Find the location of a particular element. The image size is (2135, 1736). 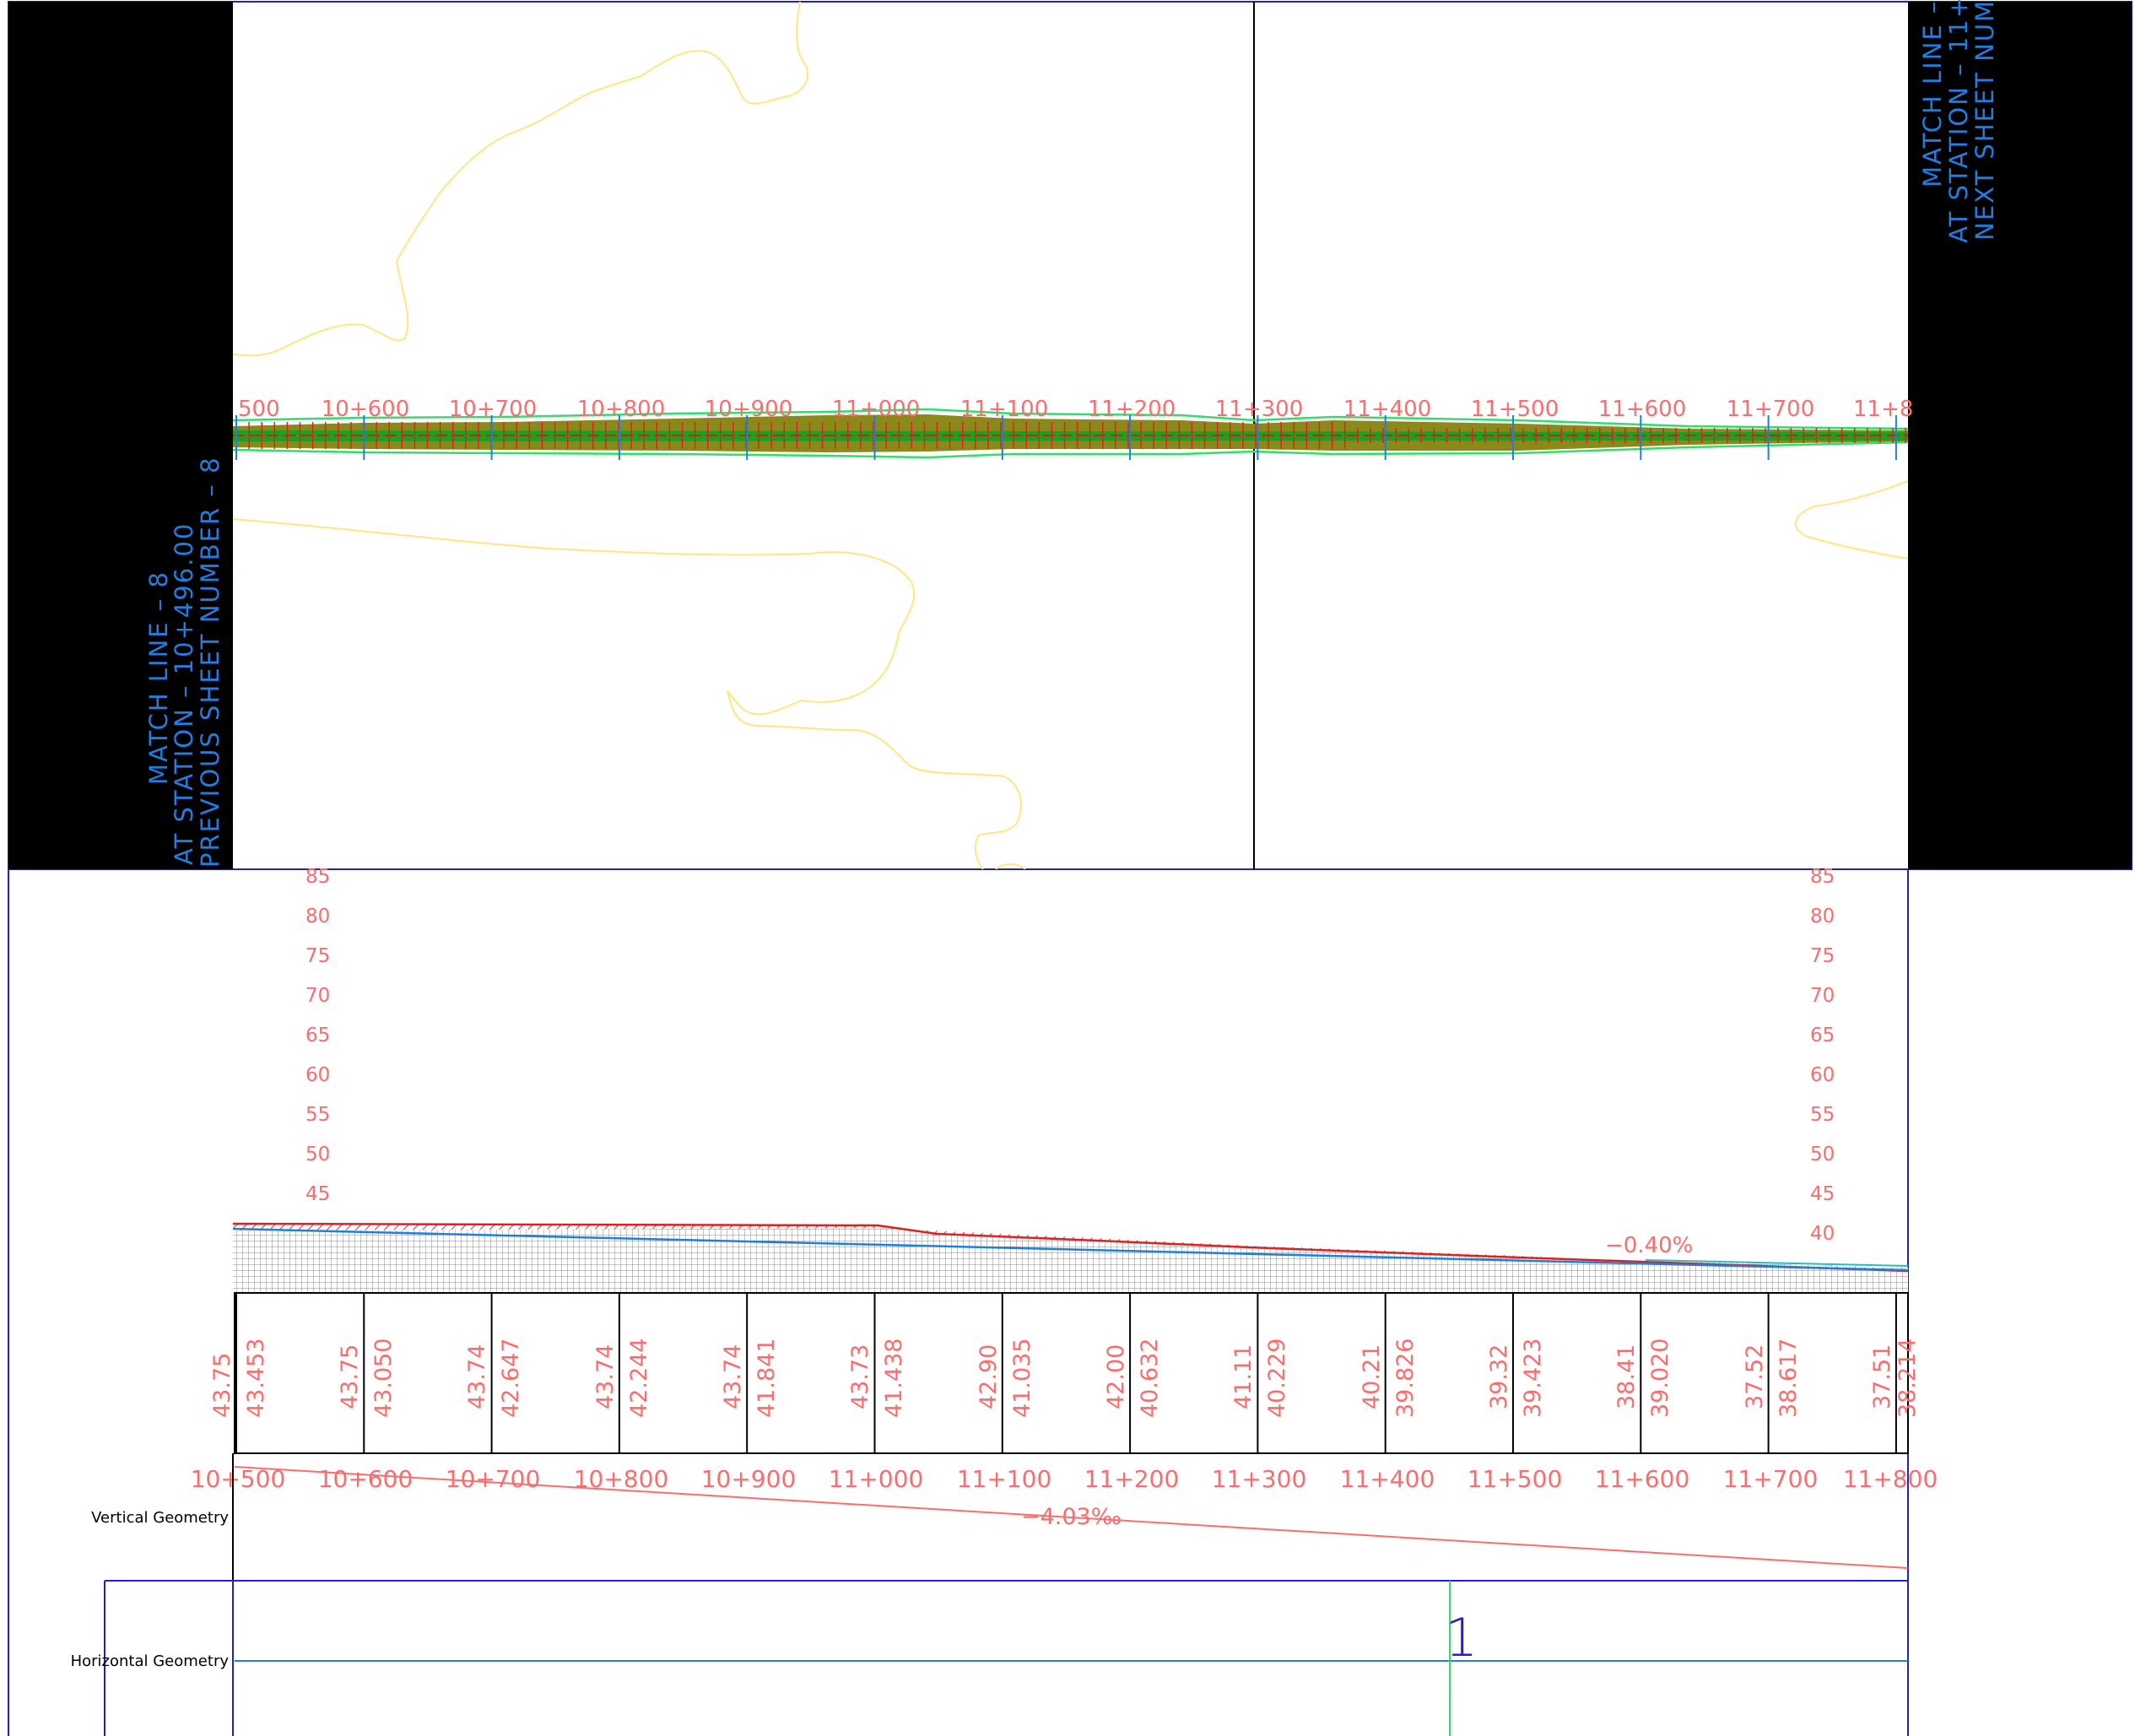

existing-elevation: 39.32 is located at coordinates (1499, 1376).